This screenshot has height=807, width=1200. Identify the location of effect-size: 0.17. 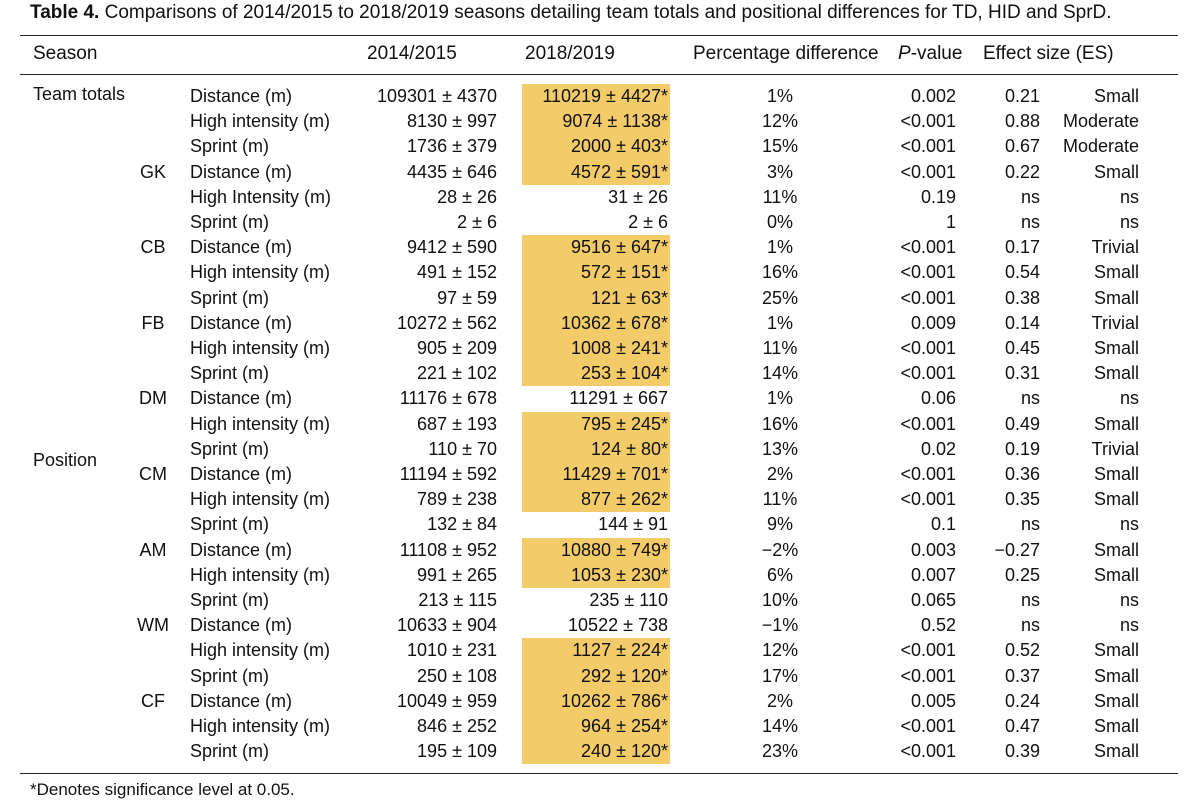
(1022, 247).